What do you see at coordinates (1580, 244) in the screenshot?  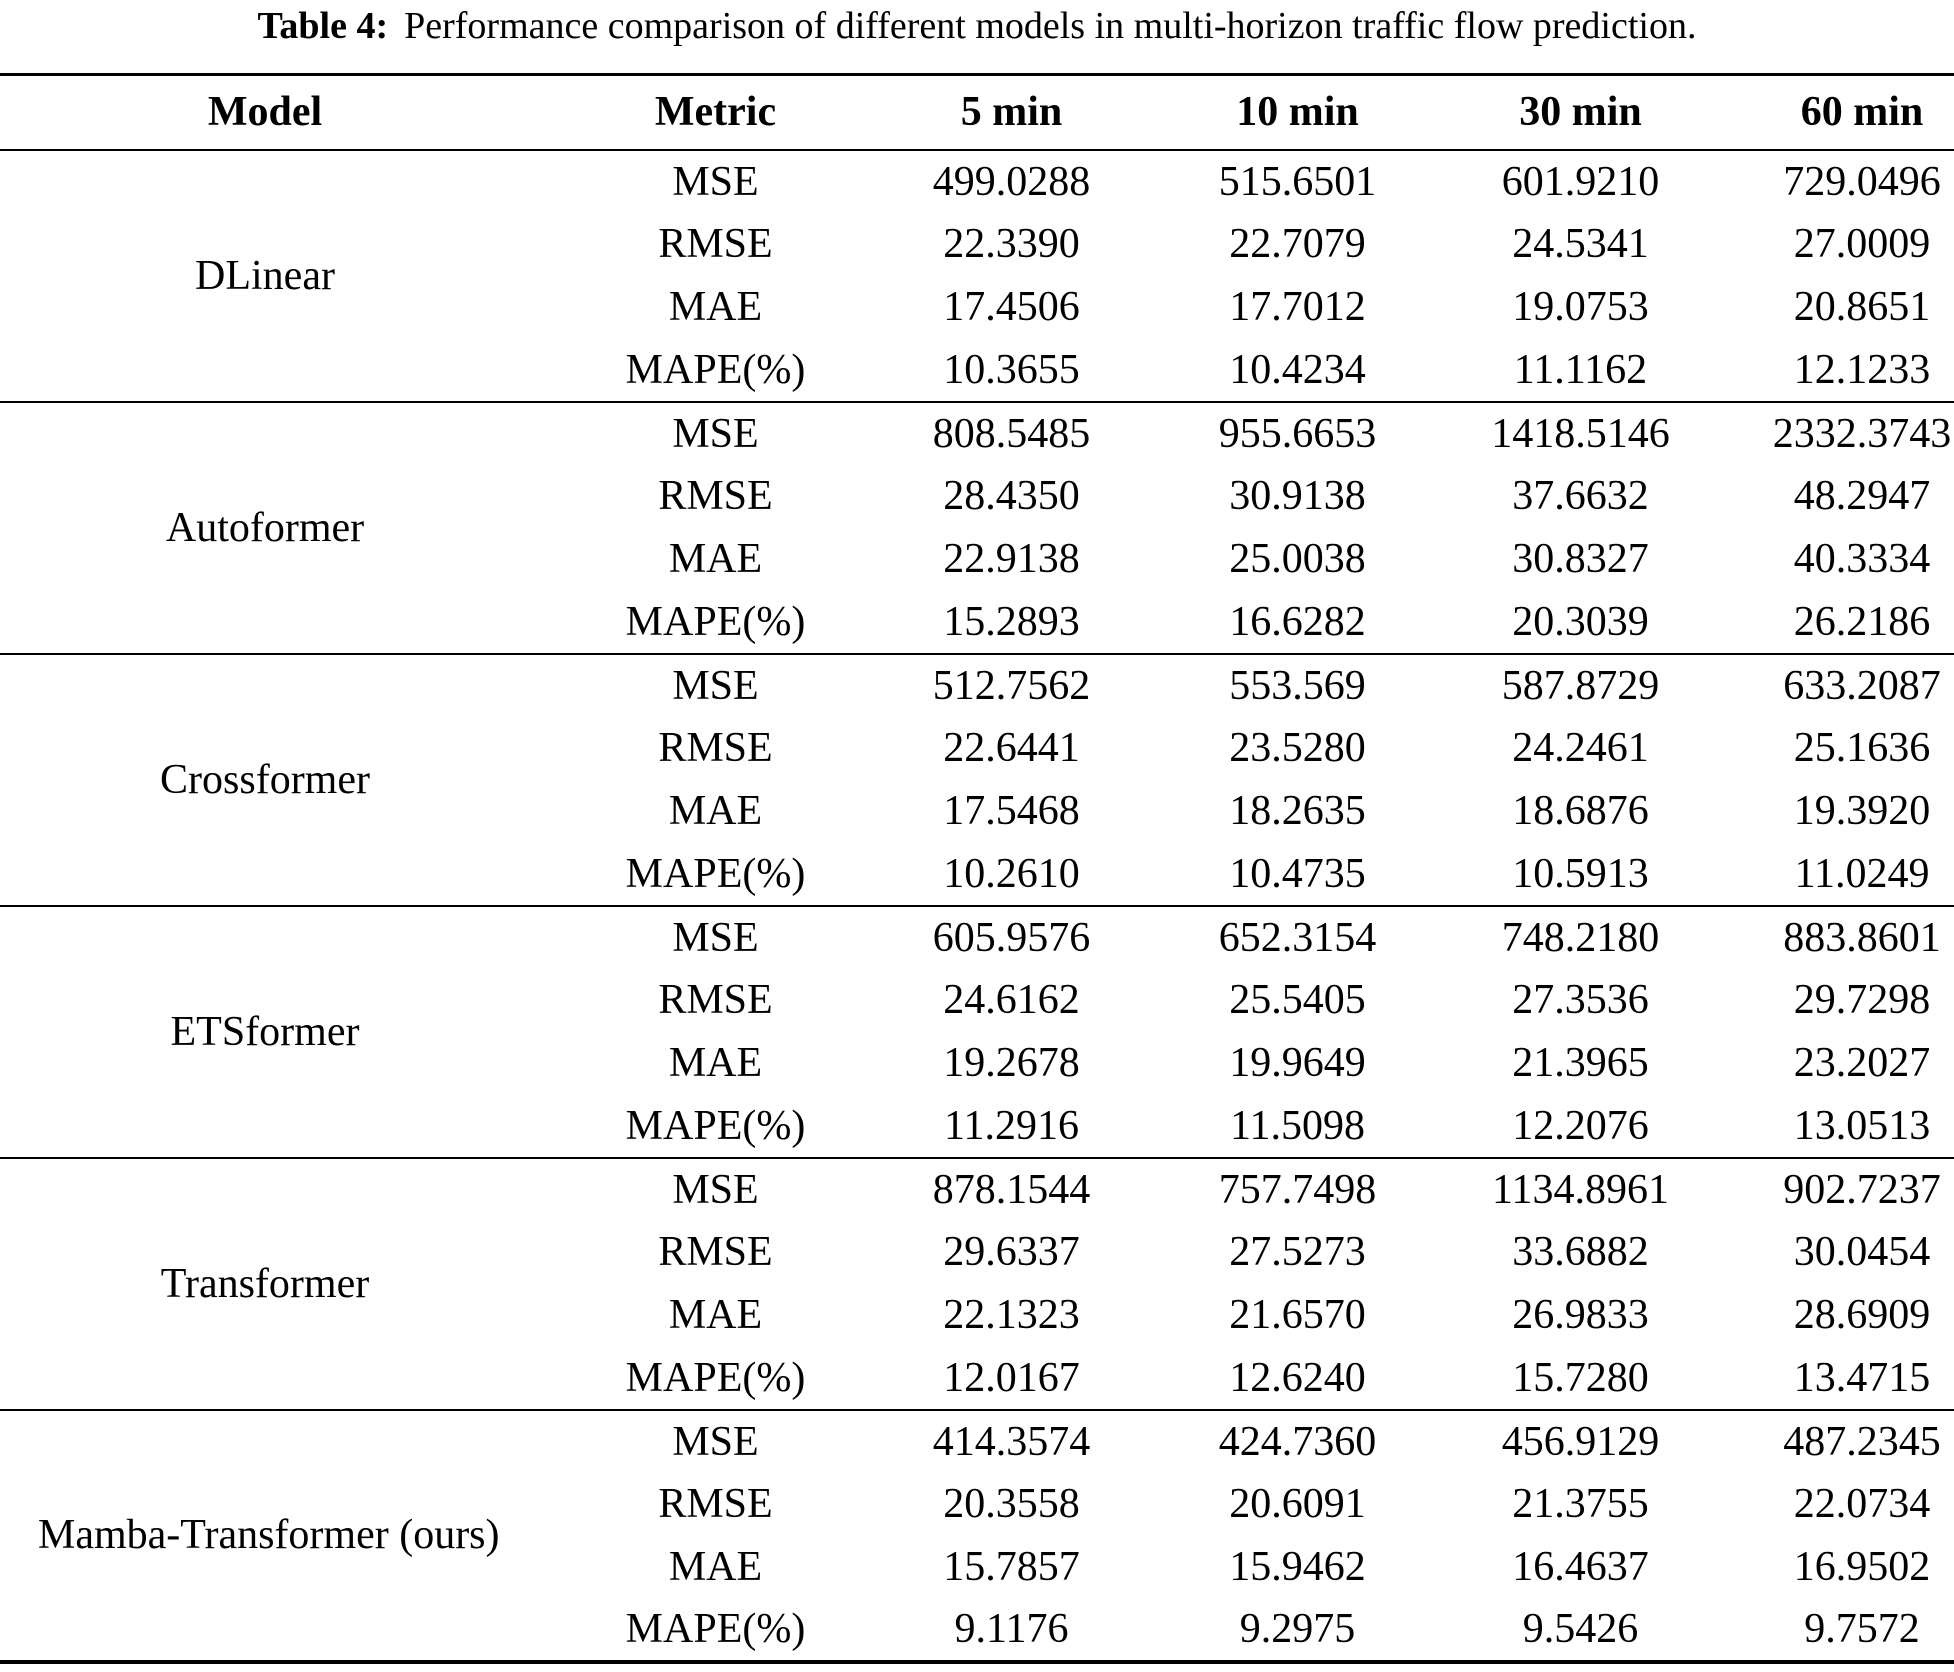 I see `value-cell: 24.5341` at bounding box center [1580, 244].